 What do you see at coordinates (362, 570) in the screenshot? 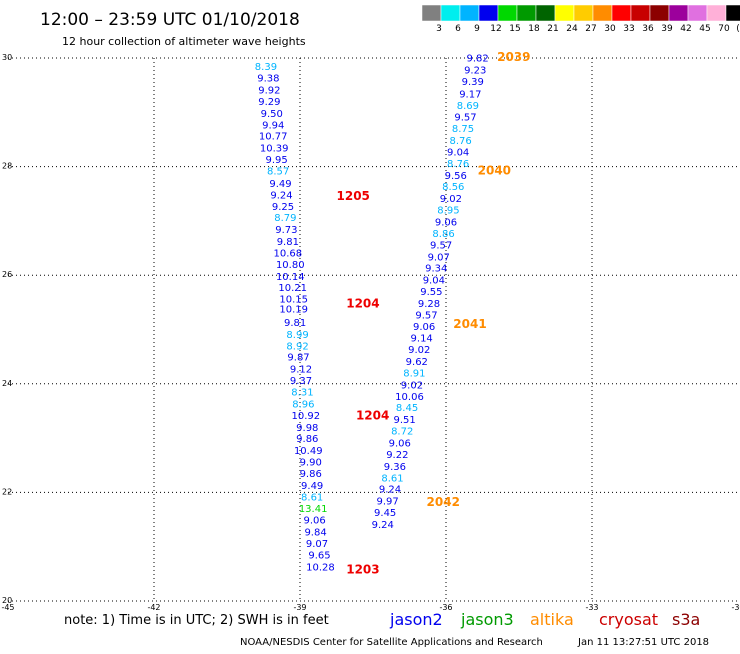
I see `pass-time-label: 1203` at bounding box center [362, 570].